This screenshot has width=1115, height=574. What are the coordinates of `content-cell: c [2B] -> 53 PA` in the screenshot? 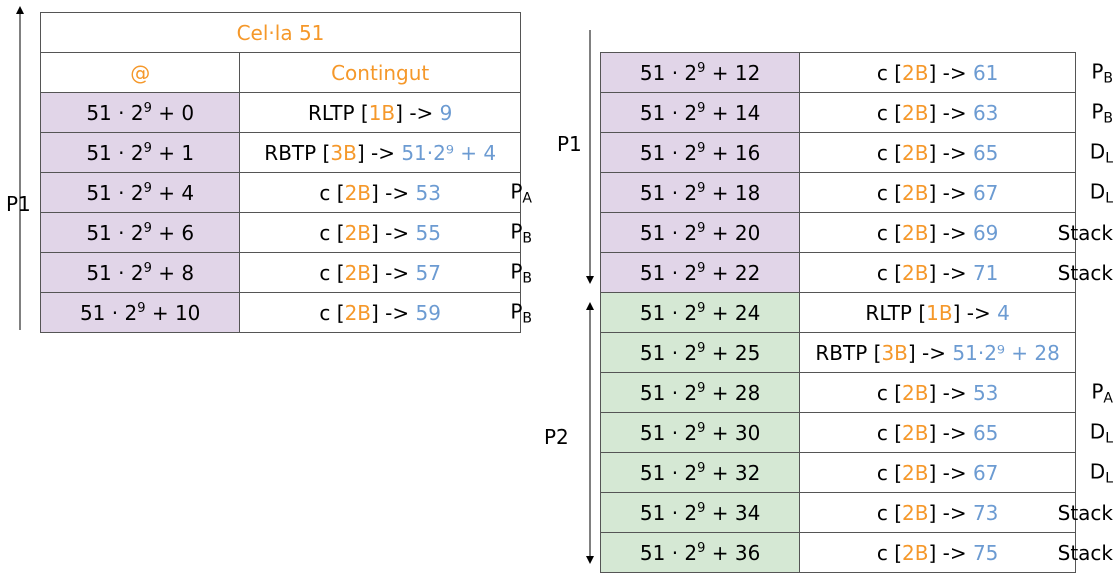 It's located at (956, 392).